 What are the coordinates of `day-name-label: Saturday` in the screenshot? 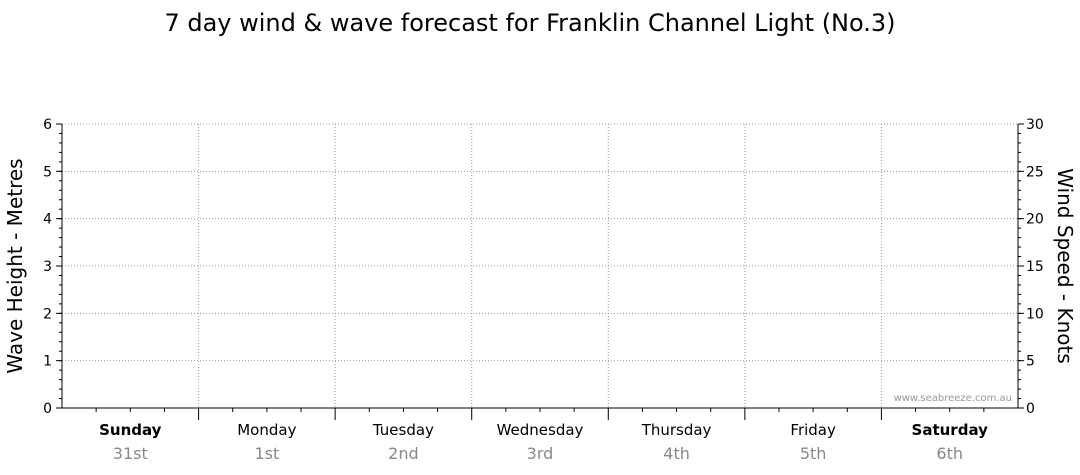 It's located at (950, 430).